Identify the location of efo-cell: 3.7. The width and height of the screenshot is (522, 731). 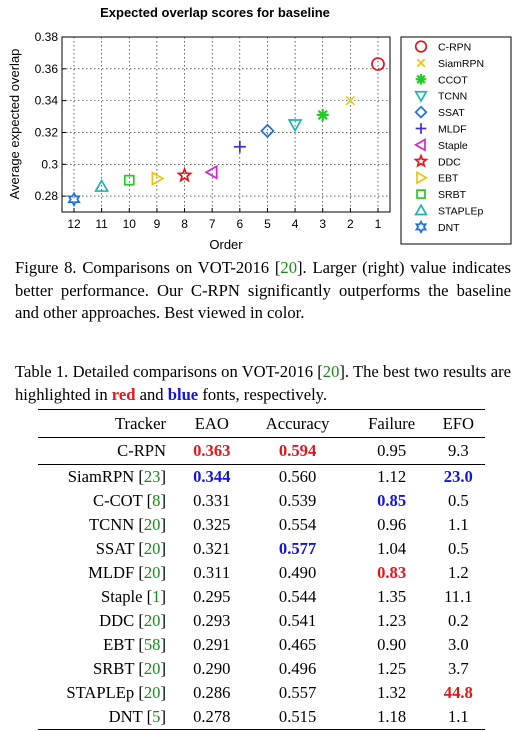
(458, 668).